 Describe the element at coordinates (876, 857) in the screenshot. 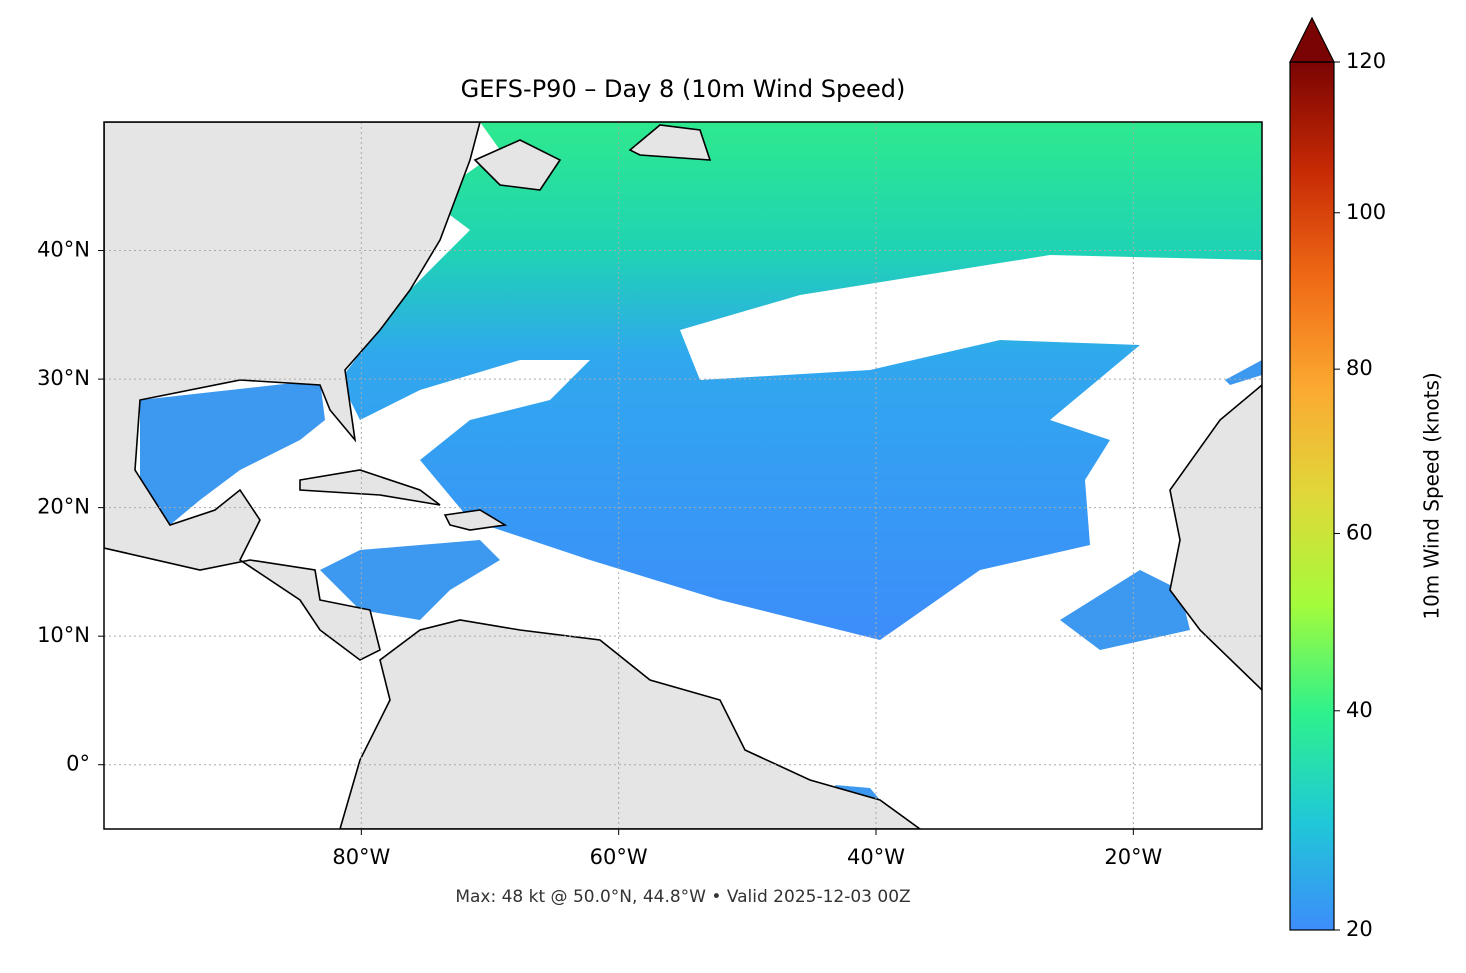

I see `x-tick-label: 40°W` at that location.